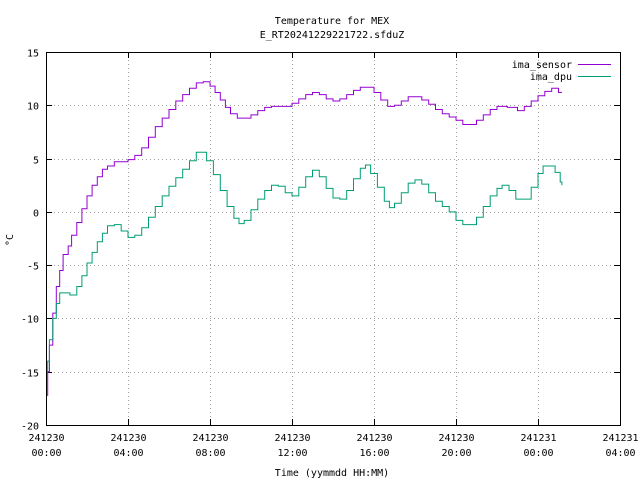  What do you see at coordinates (332, 473) in the screenshot?
I see `x-axis-label: Time (yymmdd HH:MM)` at bounding box center [332, 473].